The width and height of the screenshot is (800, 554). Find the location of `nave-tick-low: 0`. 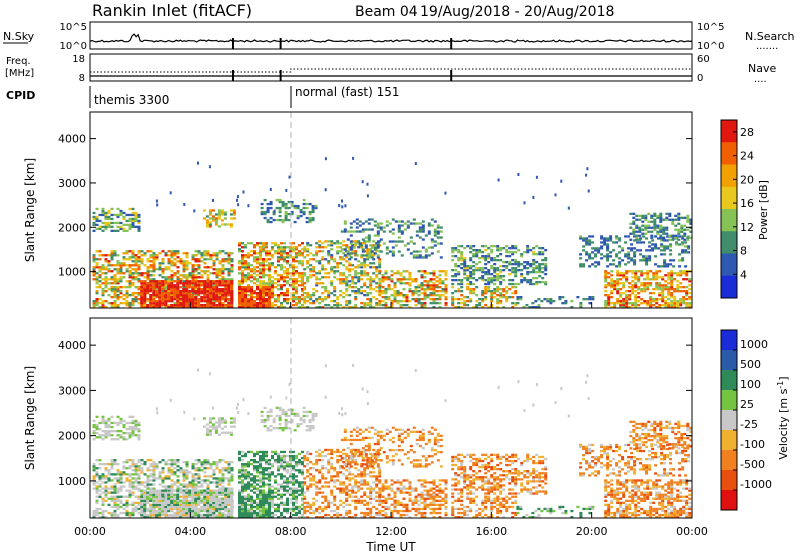

nave-tick-low: 0 is located at coordinates (700, 78).